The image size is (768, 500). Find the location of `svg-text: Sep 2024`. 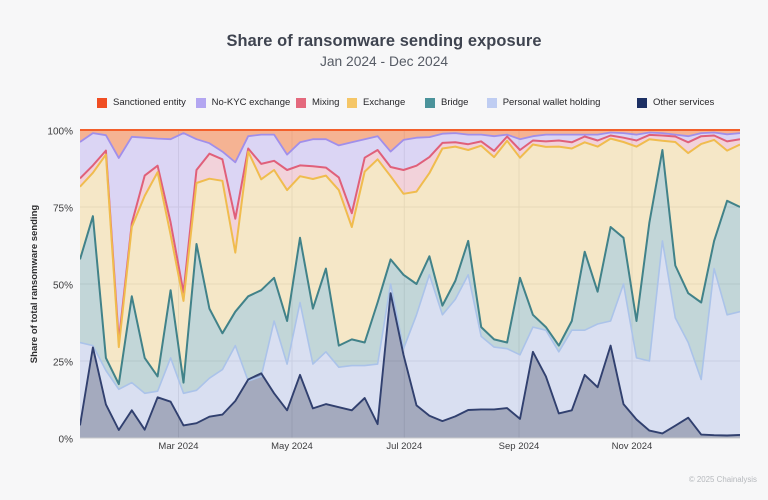

svg-text: Sep 2024 is located at coordinates (519, 446).